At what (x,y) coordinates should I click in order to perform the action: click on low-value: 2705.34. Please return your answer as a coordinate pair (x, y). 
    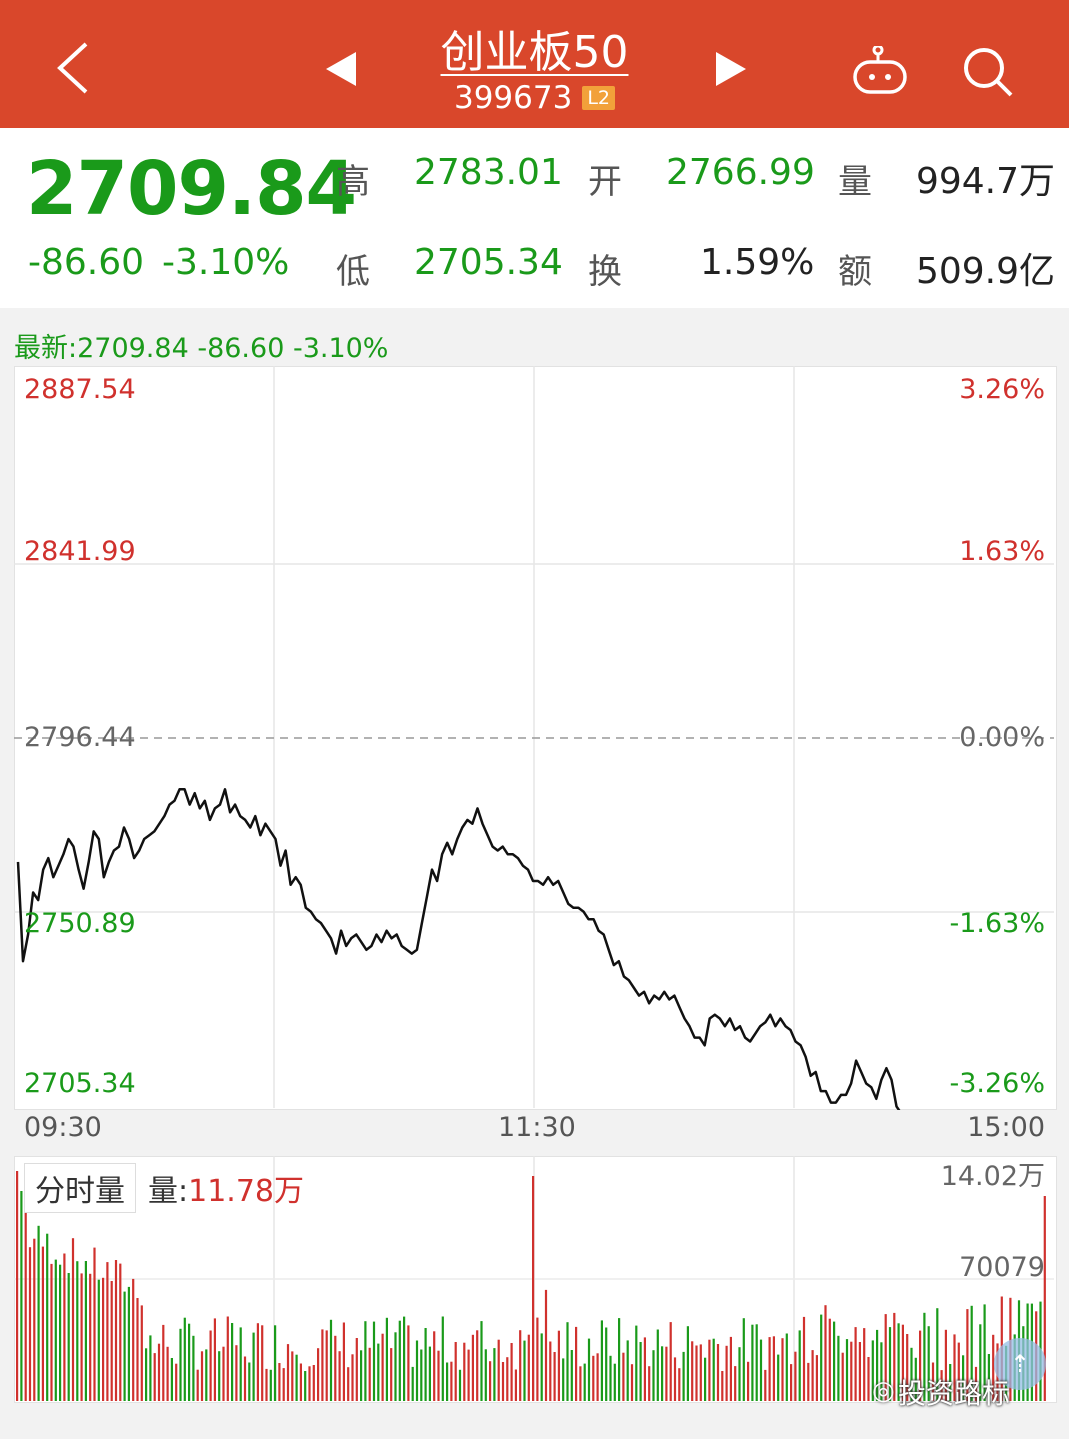
    Looking at the image, I should click on (488, 262).